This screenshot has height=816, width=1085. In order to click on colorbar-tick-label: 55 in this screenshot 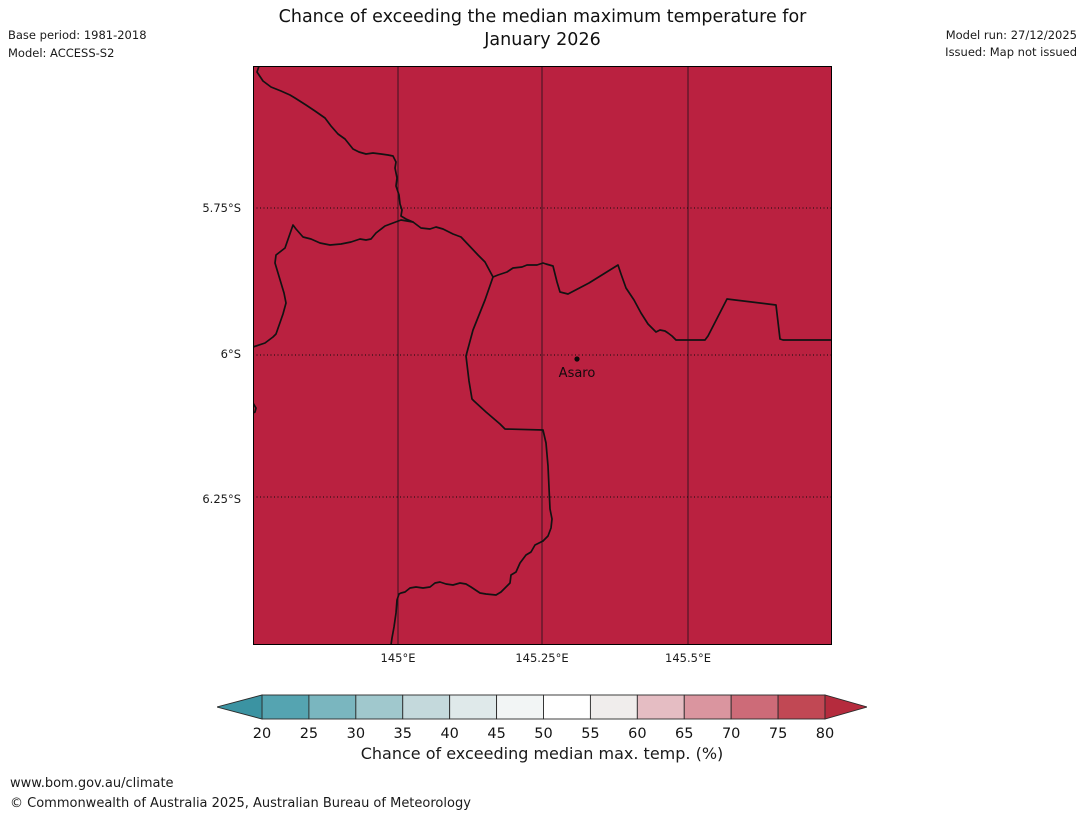, I will do `click(590, 734)`.